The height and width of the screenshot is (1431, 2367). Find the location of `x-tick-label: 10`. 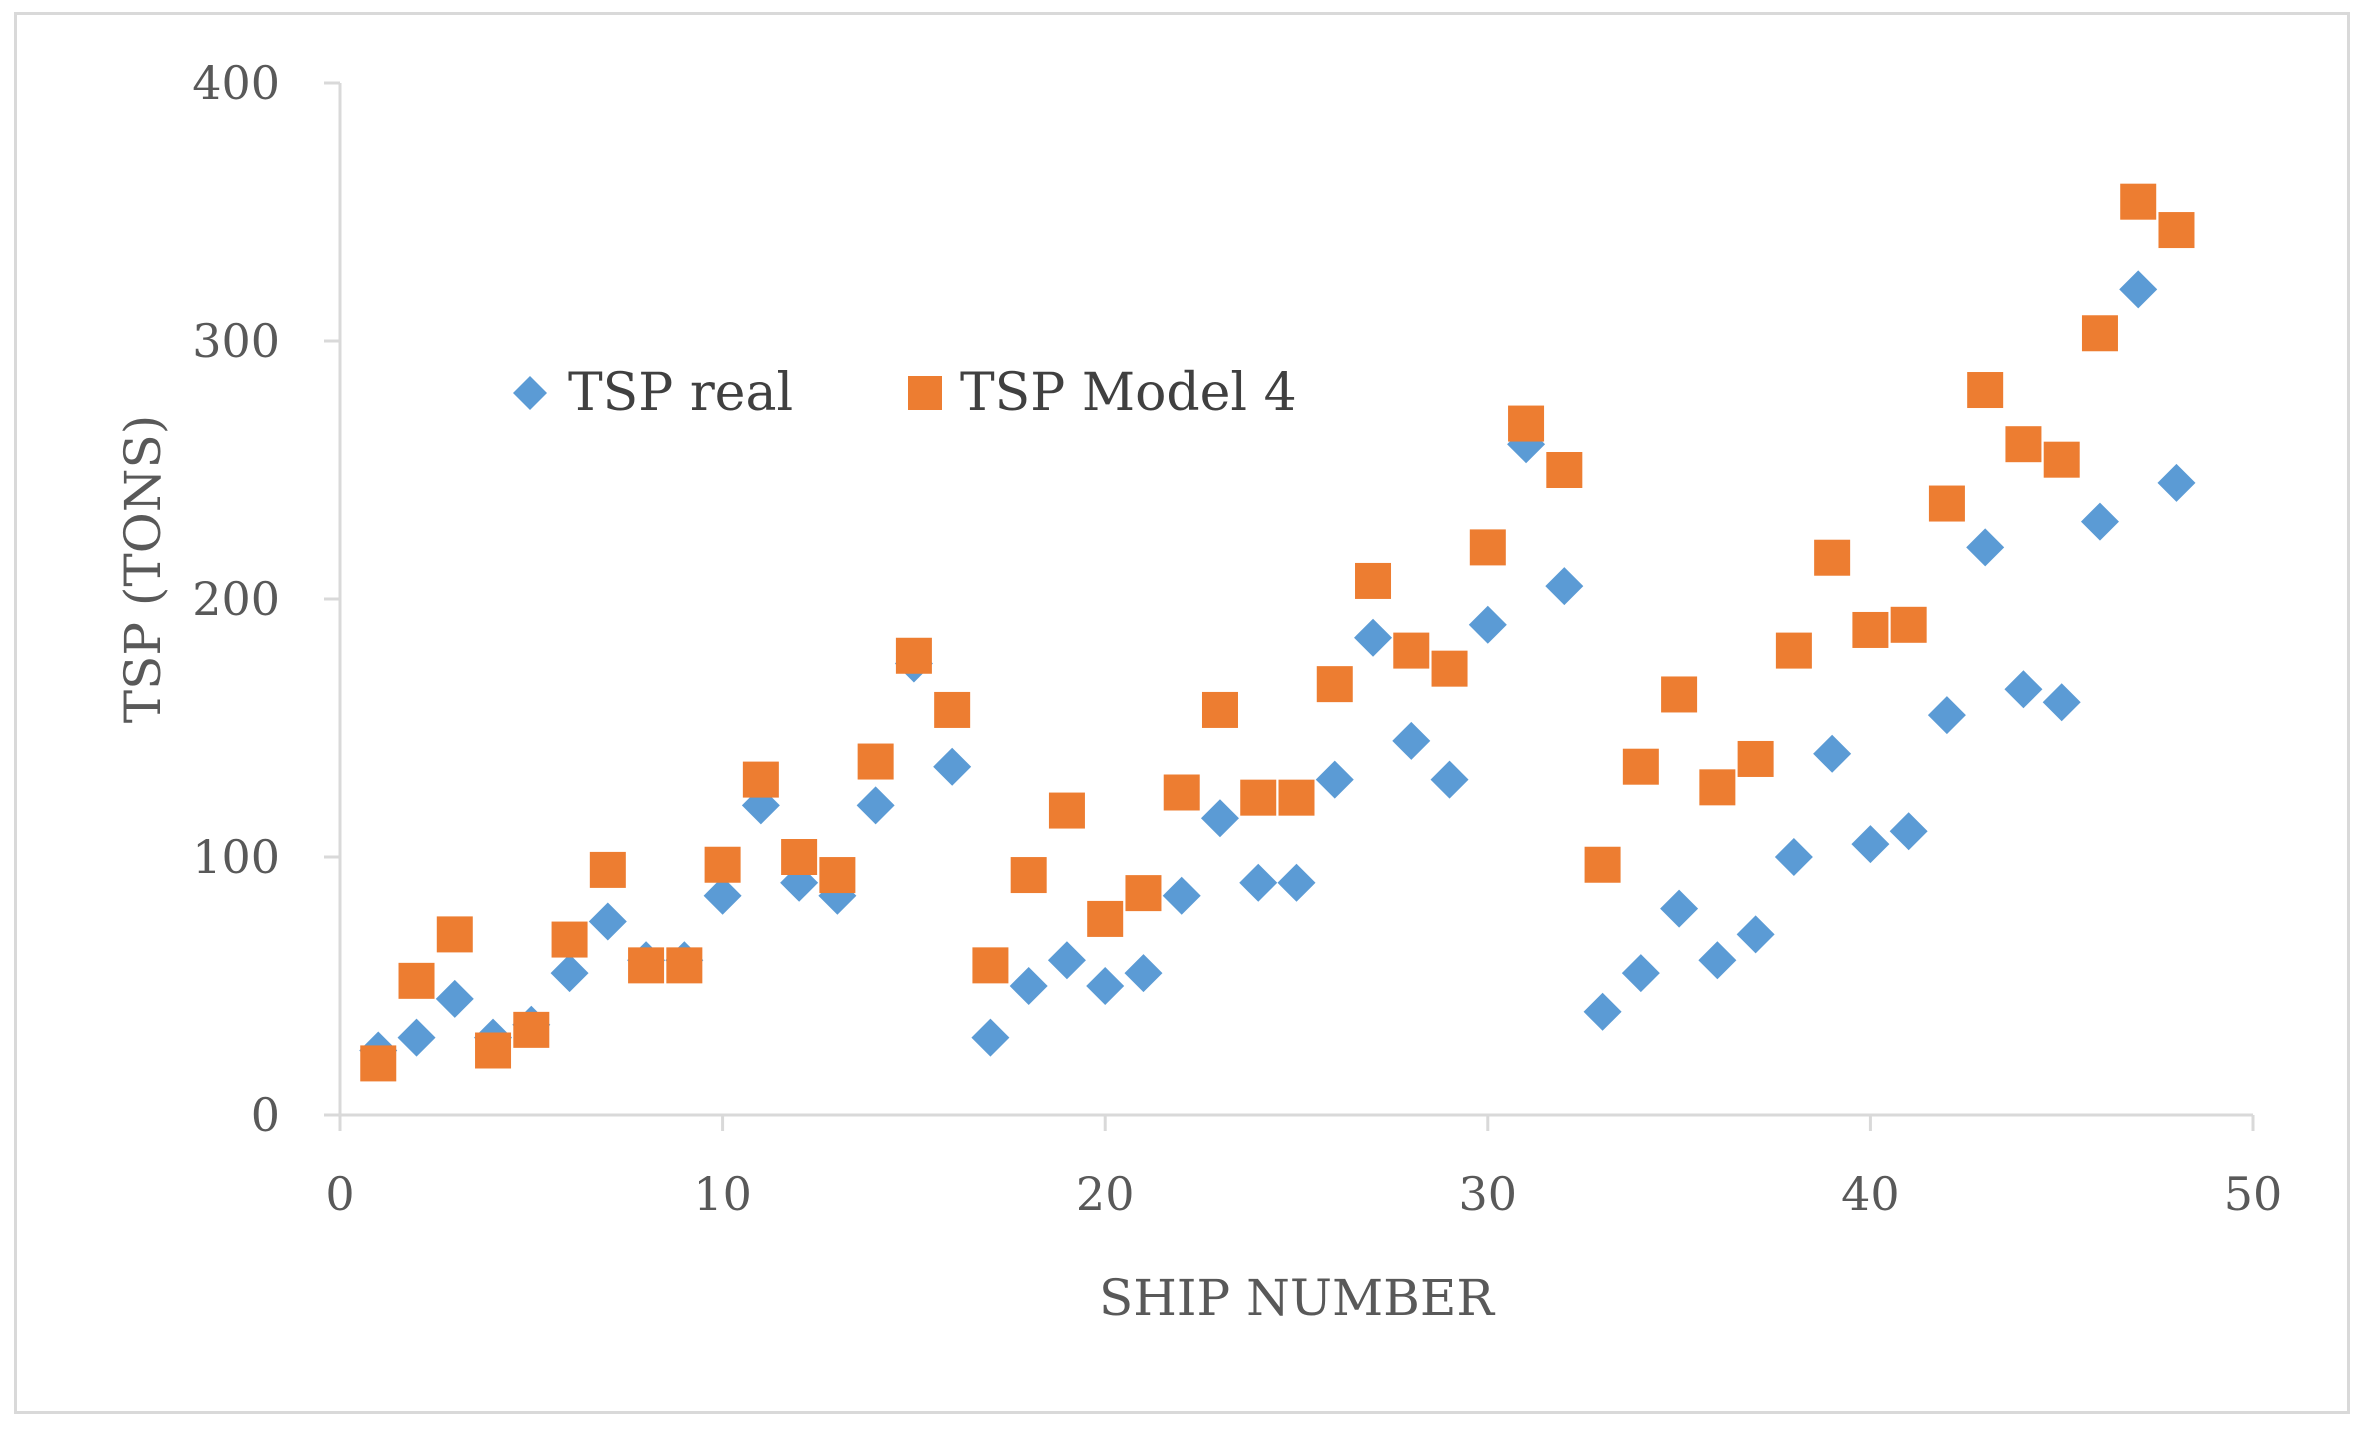

x-tick-label: 10 is located at coordinates (722, 1194).